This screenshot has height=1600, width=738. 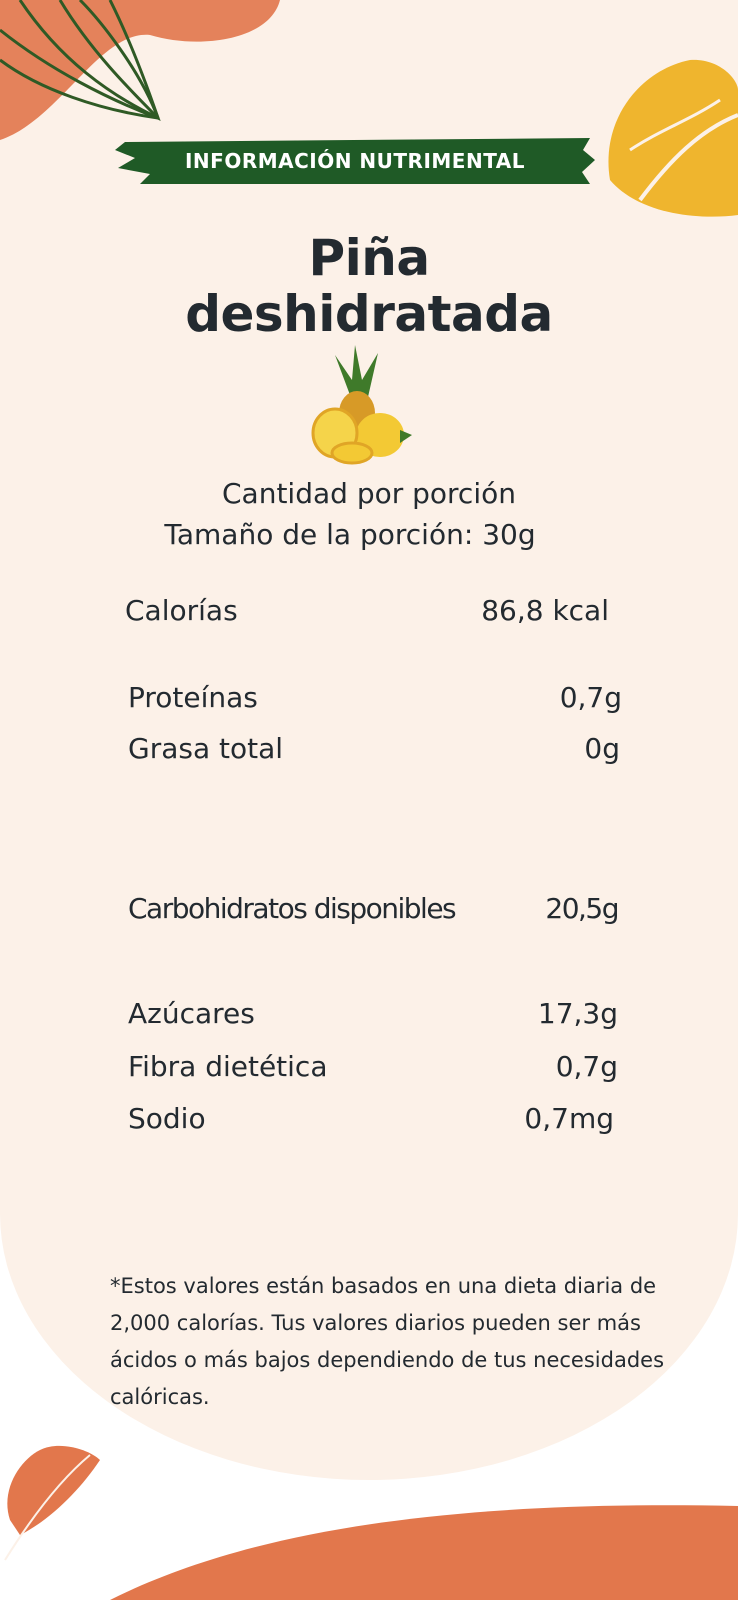 I want to click on nutrient-name: Sodio, so click(x=167, y=1118).